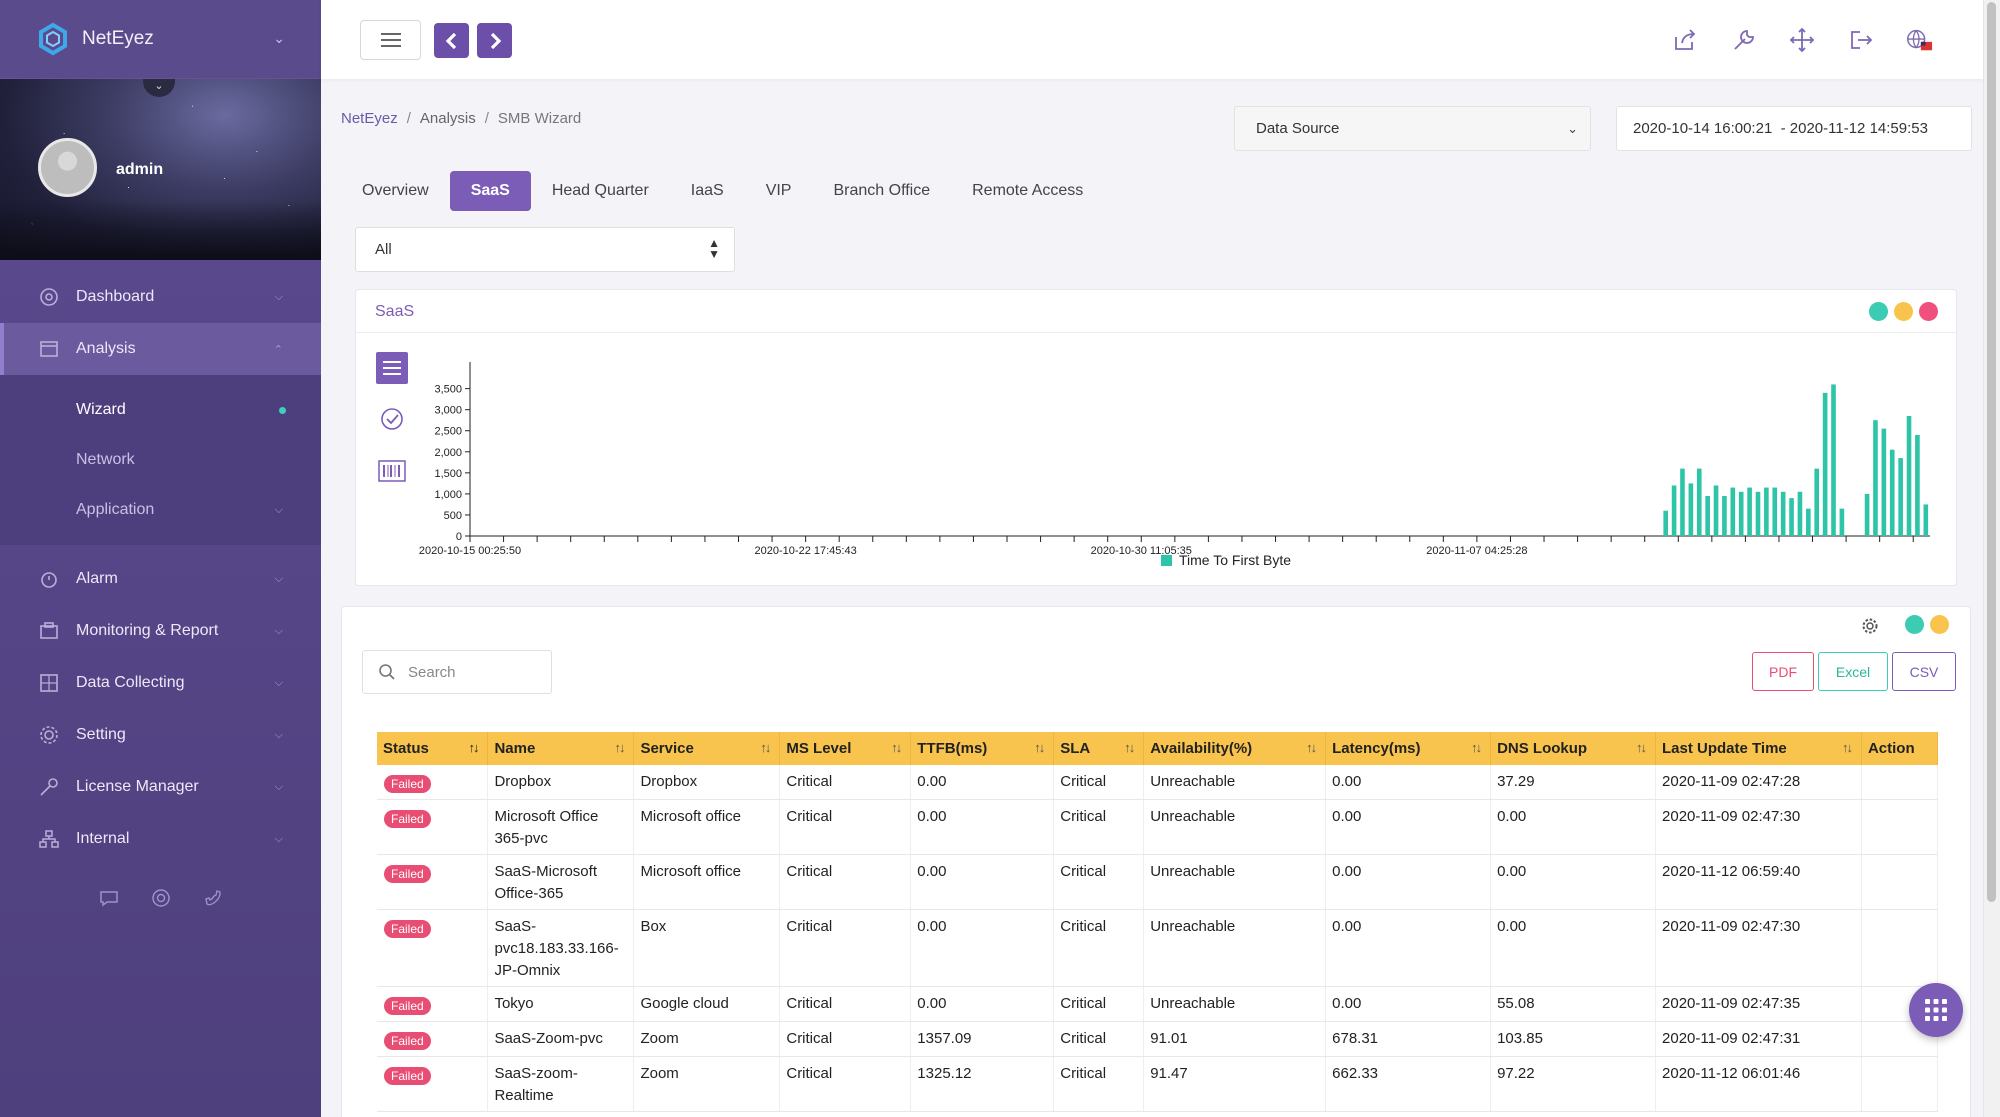  Describe the element at coordinates (778, 190) in the screenshot. I see `tab-vip: VIP` at that location.